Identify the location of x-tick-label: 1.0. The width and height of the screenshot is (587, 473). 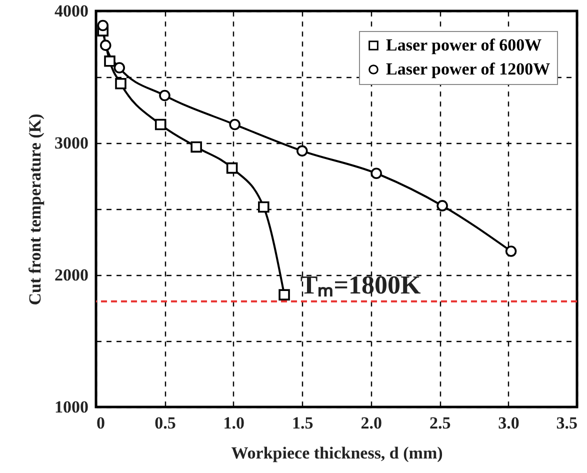
(234, 423).